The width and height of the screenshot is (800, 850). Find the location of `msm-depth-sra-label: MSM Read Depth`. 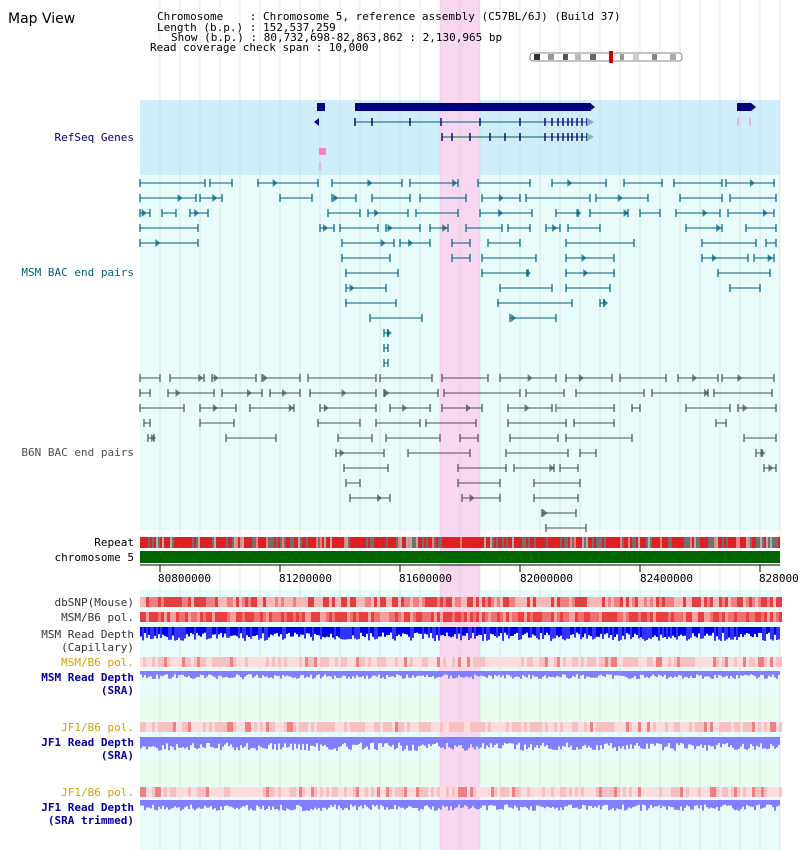

msm-depth-sra-label: MSM Read Depth is located at coordinates (87, 677).